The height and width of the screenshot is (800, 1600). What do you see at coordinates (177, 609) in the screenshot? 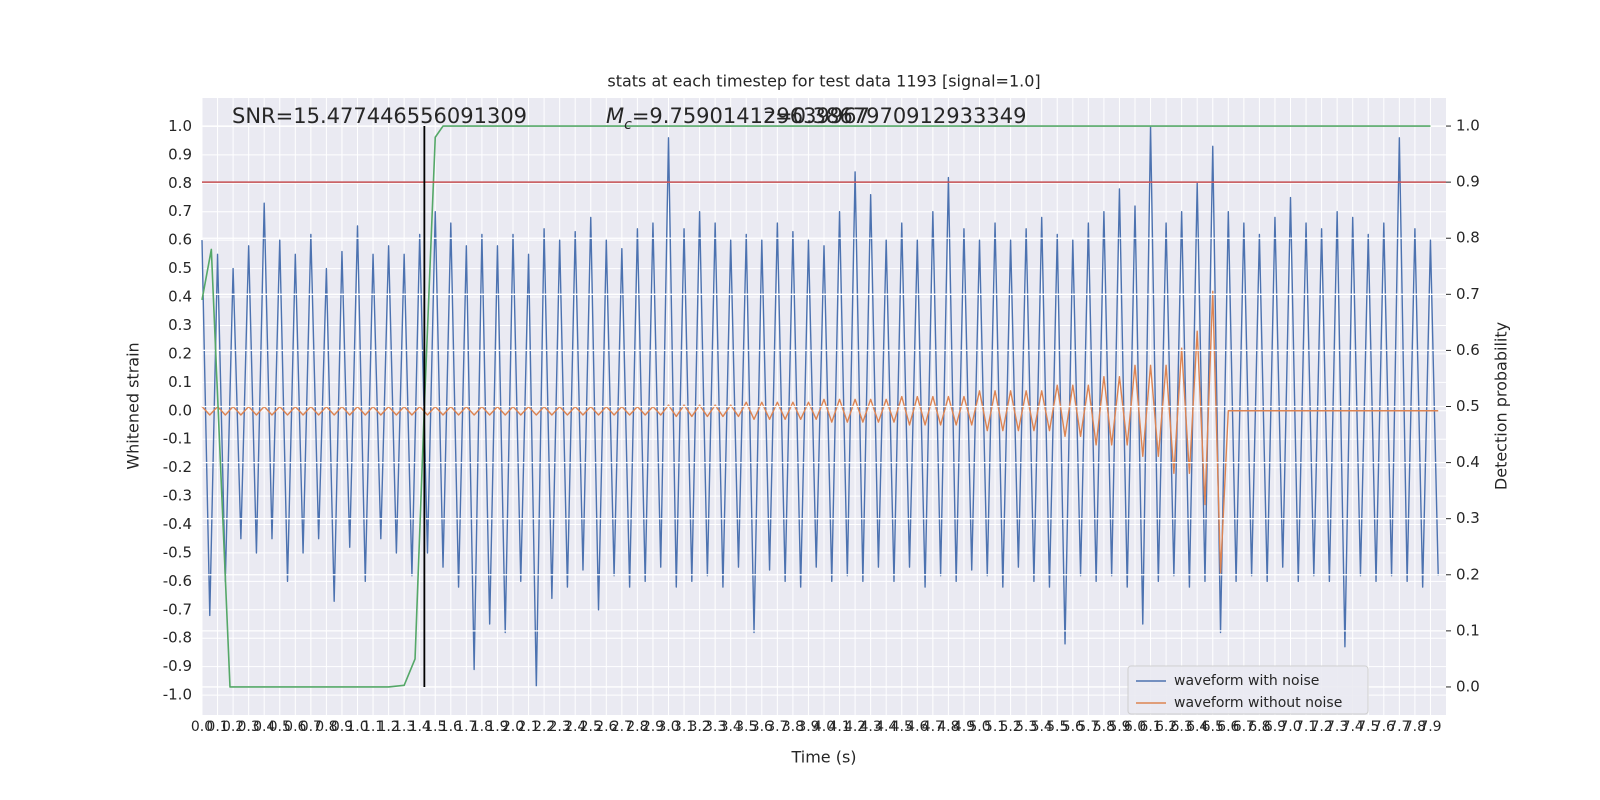
I see `y-tick-label: -0.7` at bounding box center [177, 609].